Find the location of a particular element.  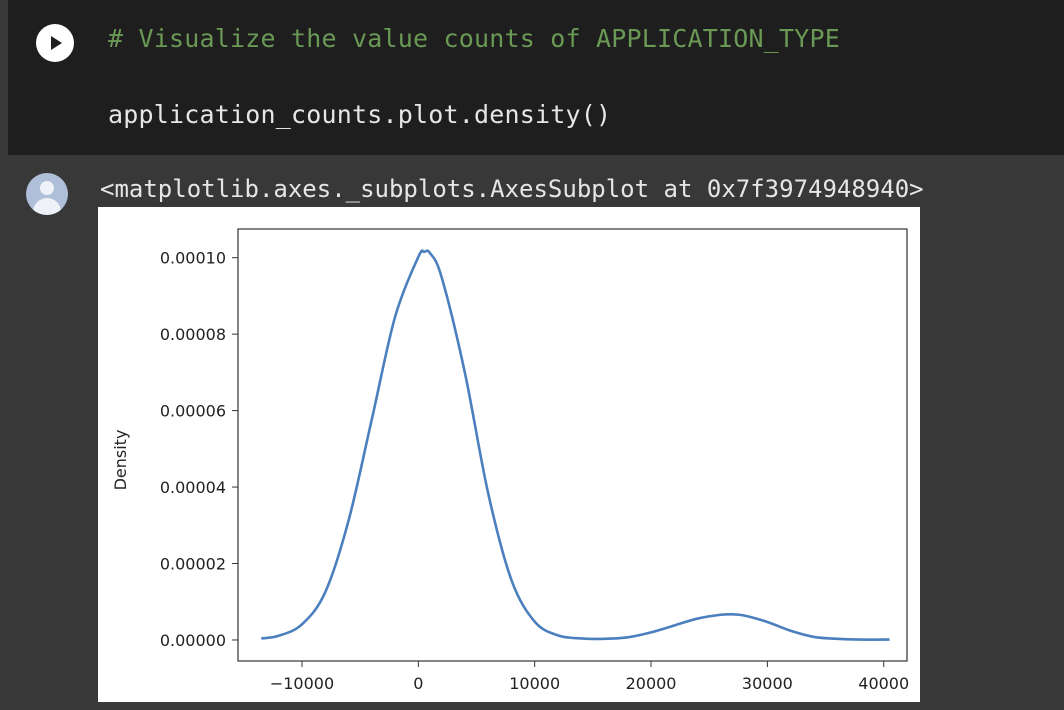

x-tick-label: 40000 is located at coordinates (883, 683).